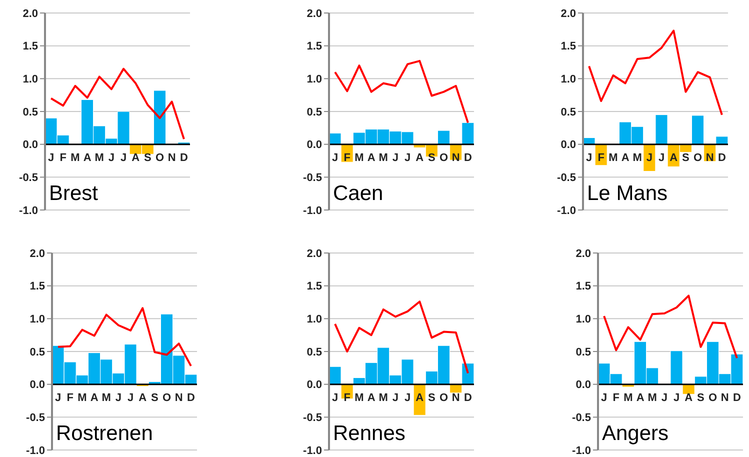 The height and width of the screenshot is (457, 749). Describe the element at coordinates (358, 194) in the screenshot. I see `text: Caen` at that location.